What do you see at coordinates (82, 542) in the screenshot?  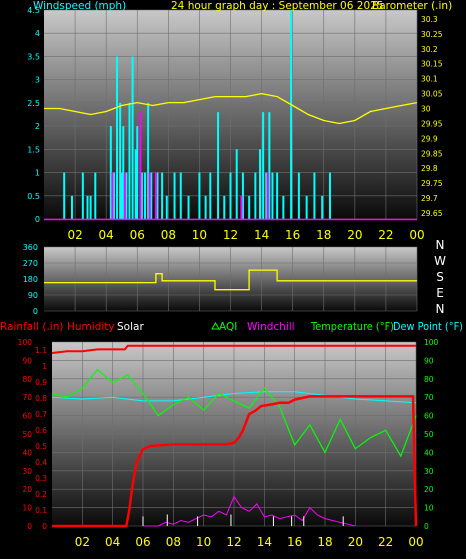 I see `hour-tick-label: 02` at bounding box center [82, 542].